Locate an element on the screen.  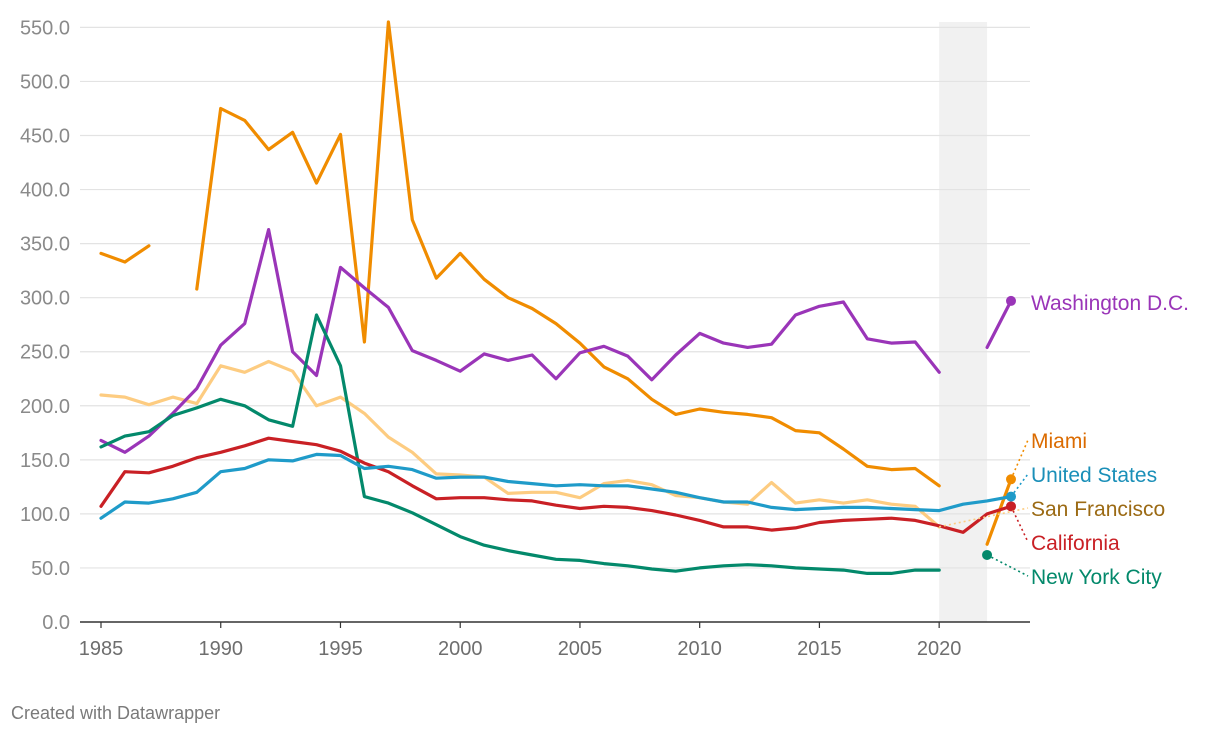
x-axis-ticks: 1985 1990 1995 2000 2005 2010 2015 2020 is located at coordinates (520, 641).